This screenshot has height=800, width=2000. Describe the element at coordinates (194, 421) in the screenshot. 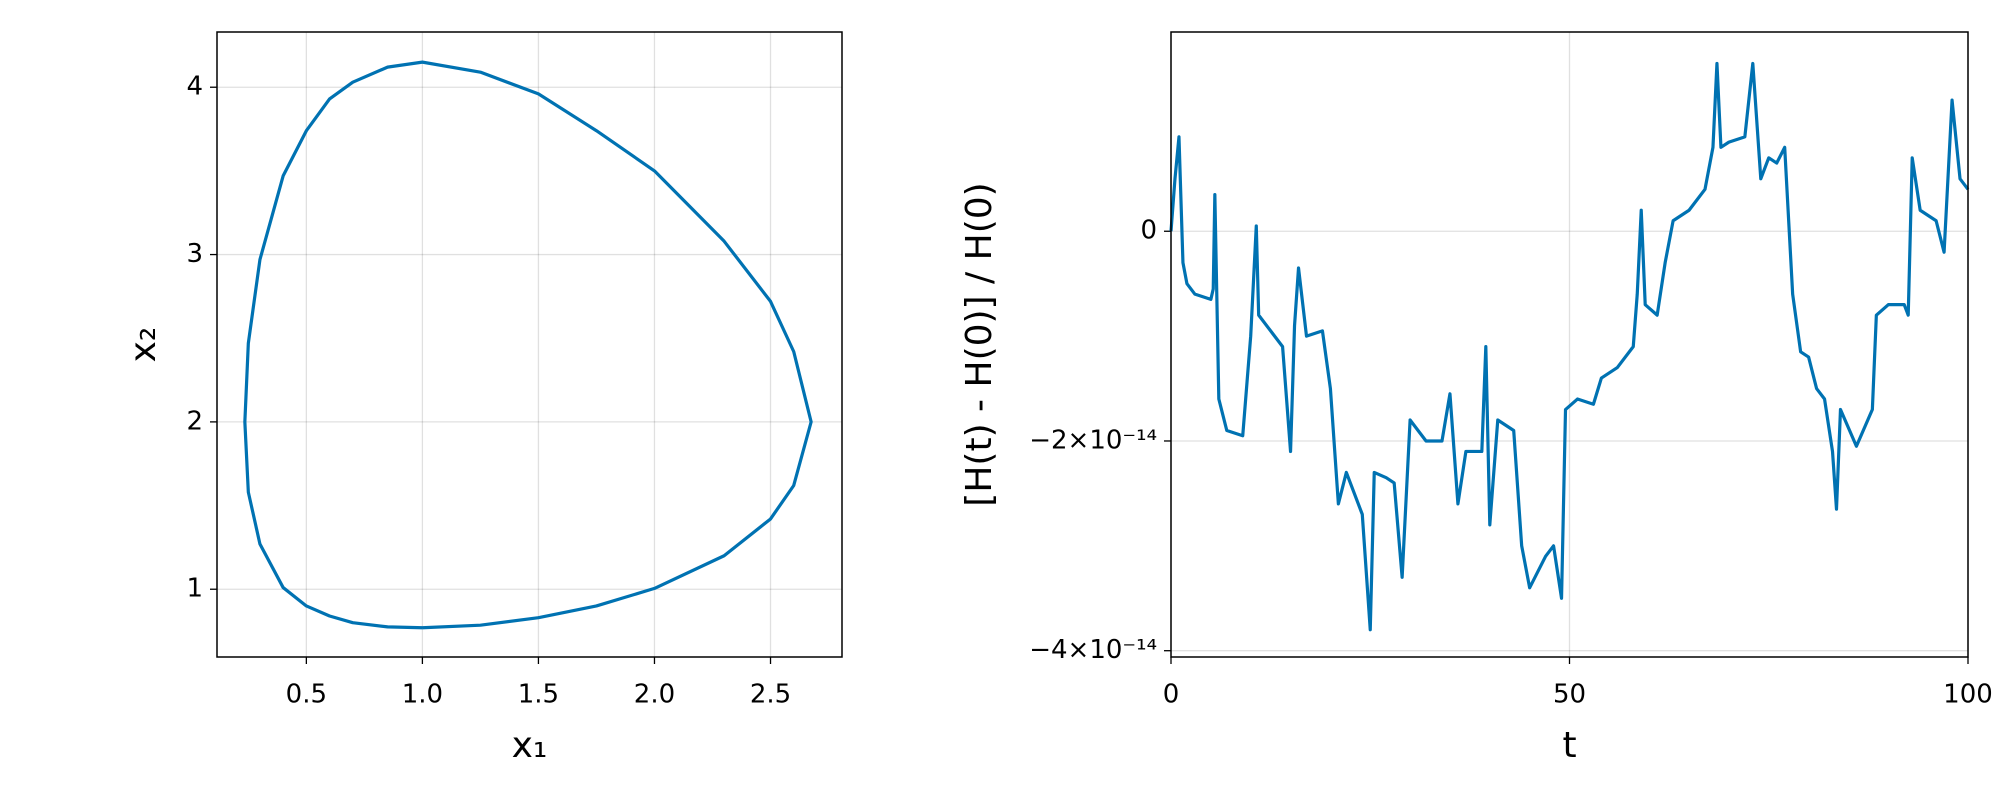

I see `y-tick-label: 2` at that location.